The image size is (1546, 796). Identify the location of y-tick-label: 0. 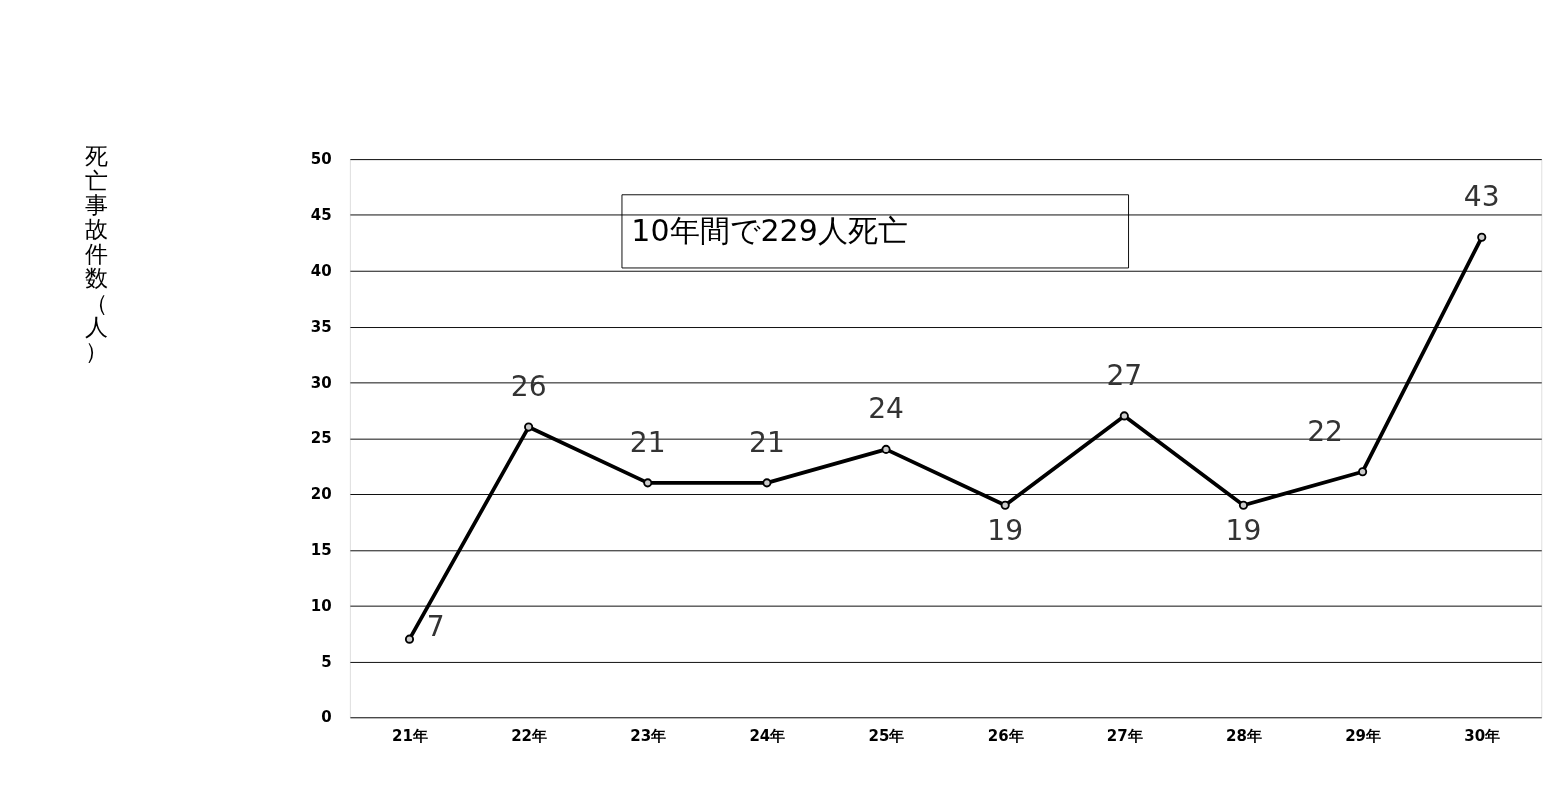
(326, 717).